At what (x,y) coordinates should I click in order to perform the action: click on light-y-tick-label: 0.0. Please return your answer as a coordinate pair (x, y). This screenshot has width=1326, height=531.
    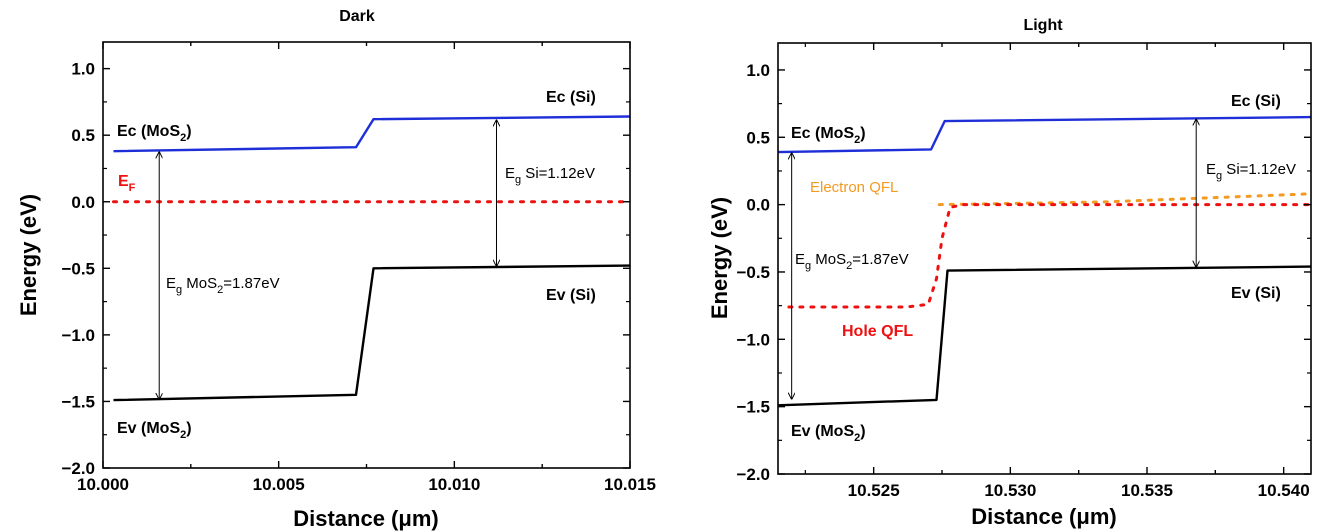
    Looking at the image, I should click on (758, 205).